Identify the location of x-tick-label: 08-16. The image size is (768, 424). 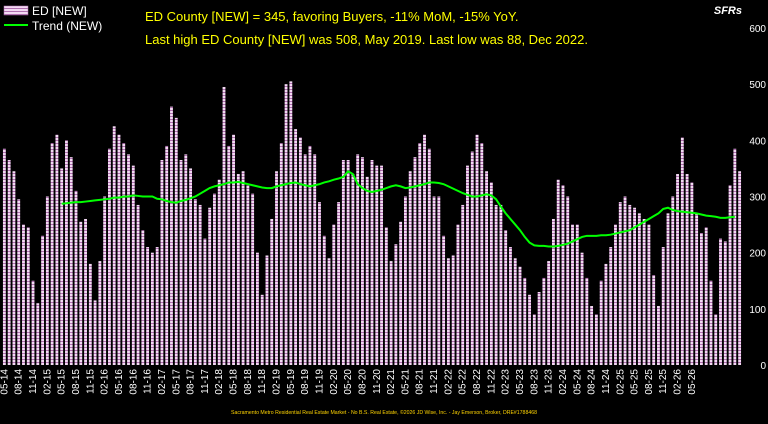
(133, 382).